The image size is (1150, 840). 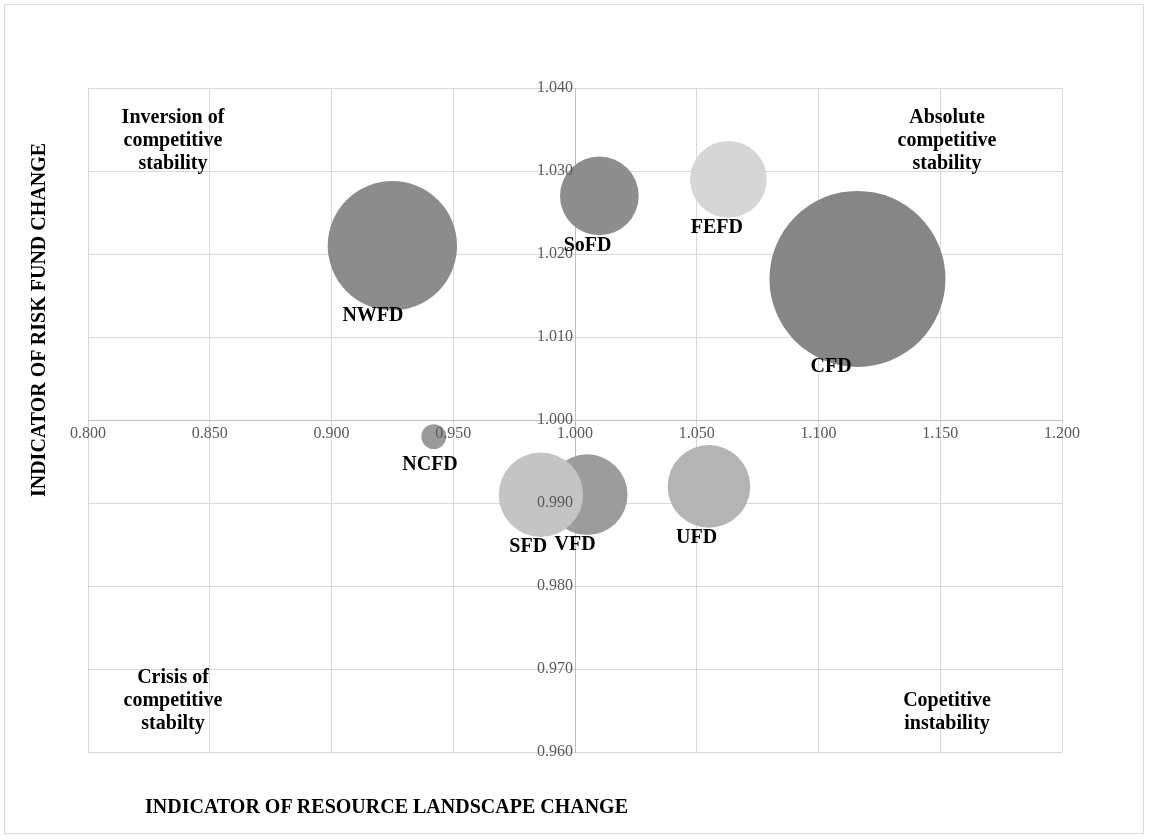 What do you see at coordinates (696, 535) in the screenshot?
I see `series-label: UFD` at bounding box center [696, 535].